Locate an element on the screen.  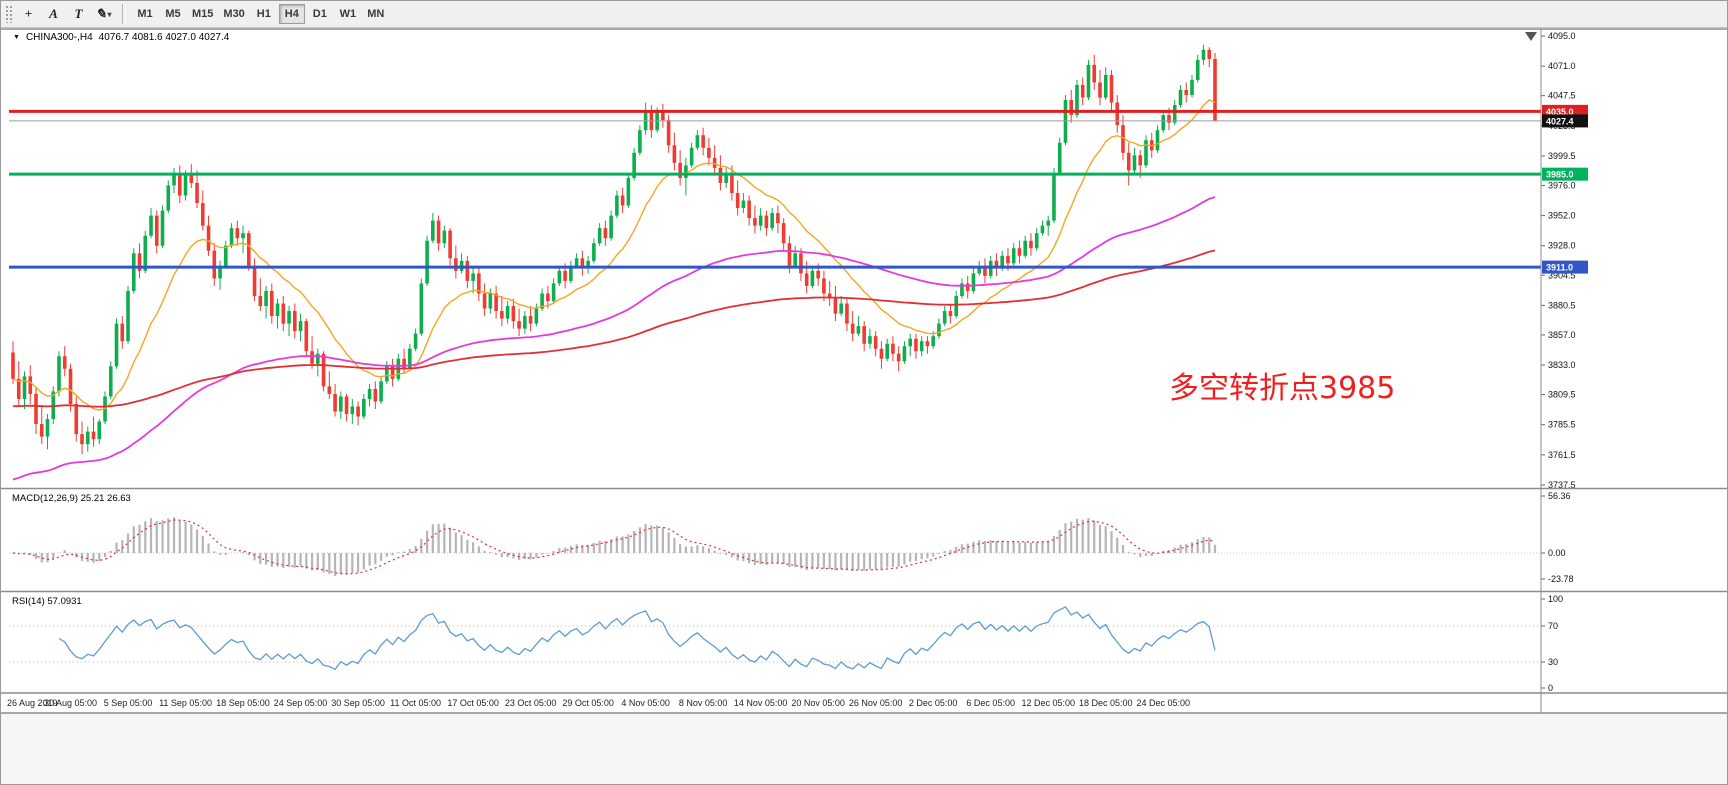
time-label: 18 Sep 05:00 is located at coordinates (243, 703).